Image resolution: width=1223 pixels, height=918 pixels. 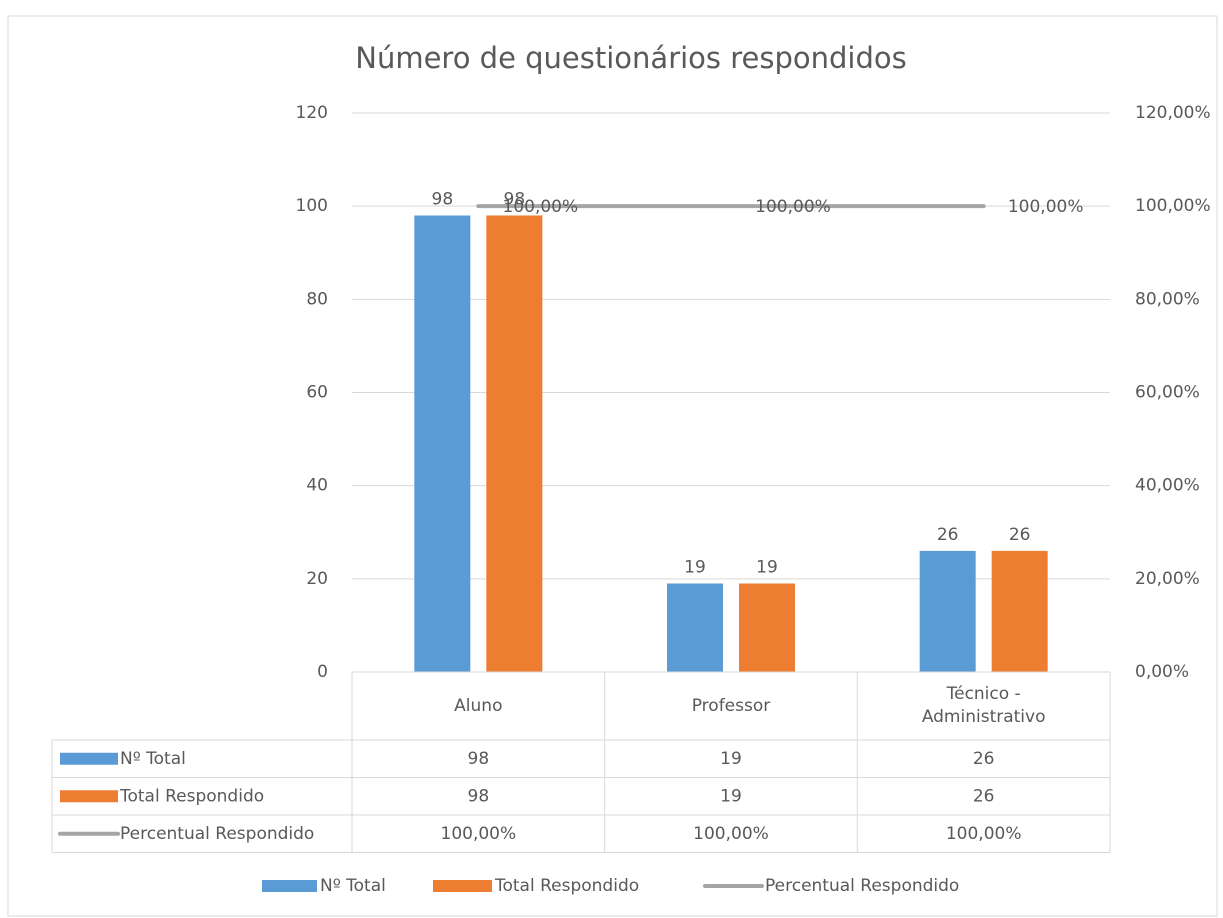 What do you see at coordinates (1173, 113) in the screenshot?
I see `y2-tick-label: 120,00%` at bounding box center [1173, 113].